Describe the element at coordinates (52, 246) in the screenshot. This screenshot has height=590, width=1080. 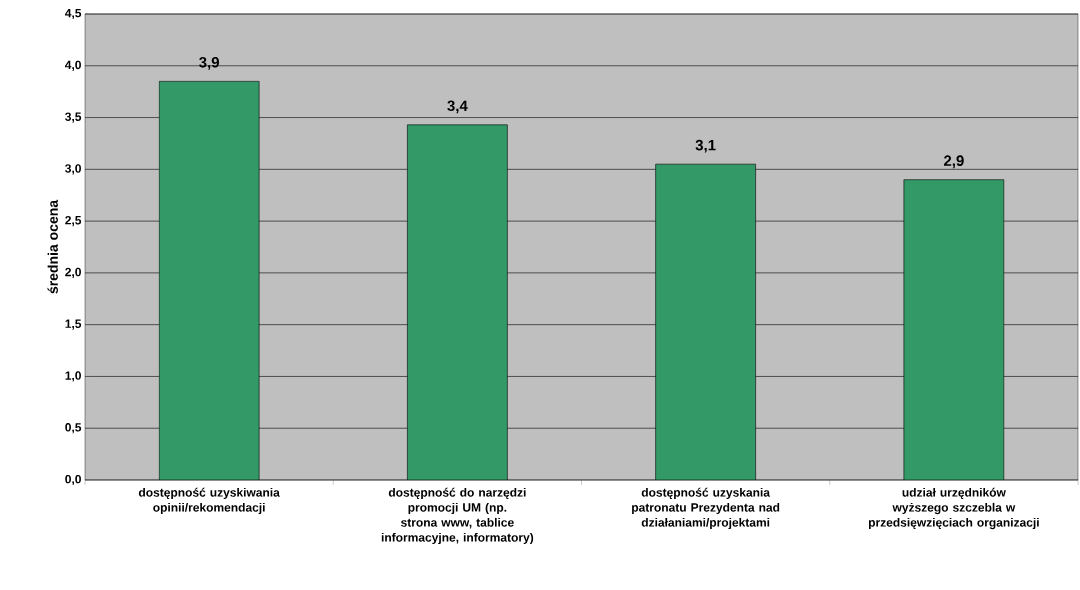
I see `y-axis-title: średnia ocena` at that location.